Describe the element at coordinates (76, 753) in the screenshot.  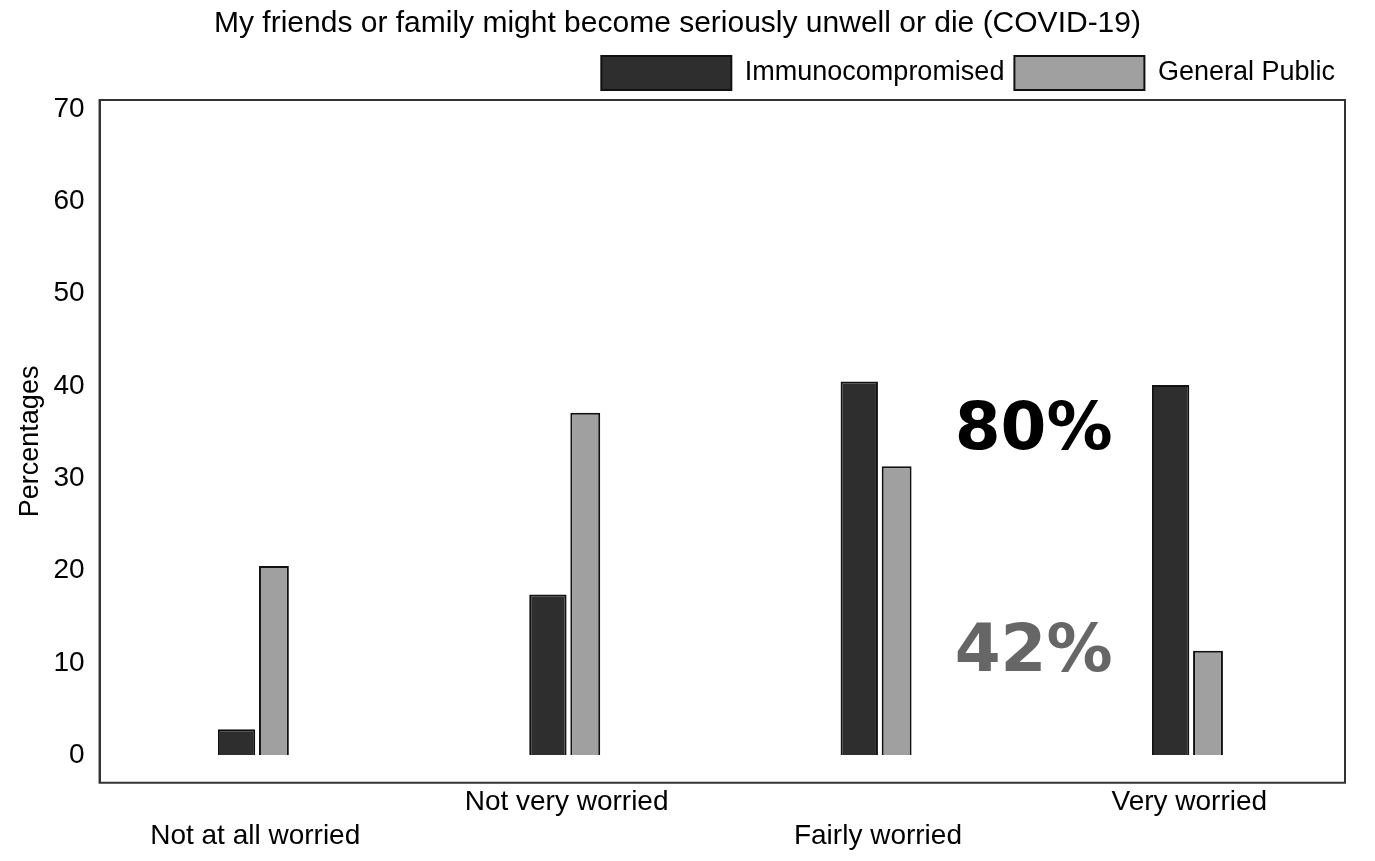
I see `y-tick-label: 0` at that location.